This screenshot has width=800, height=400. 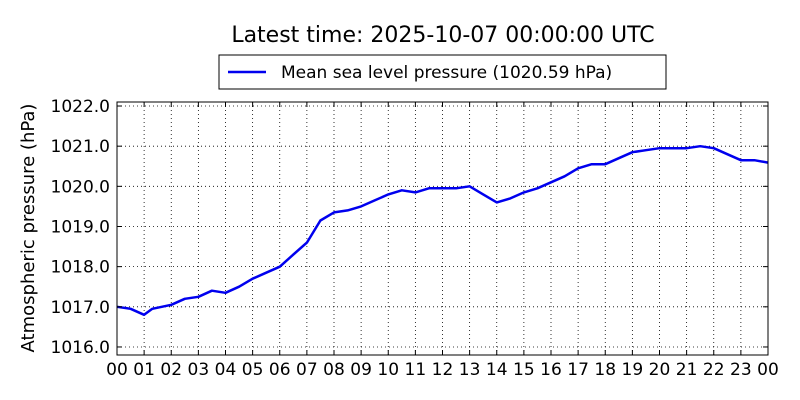 What do you see at coordinates (199, 370) in the screenshot?
I see `x-tick-label: 03` at bounding box center [199, 370].